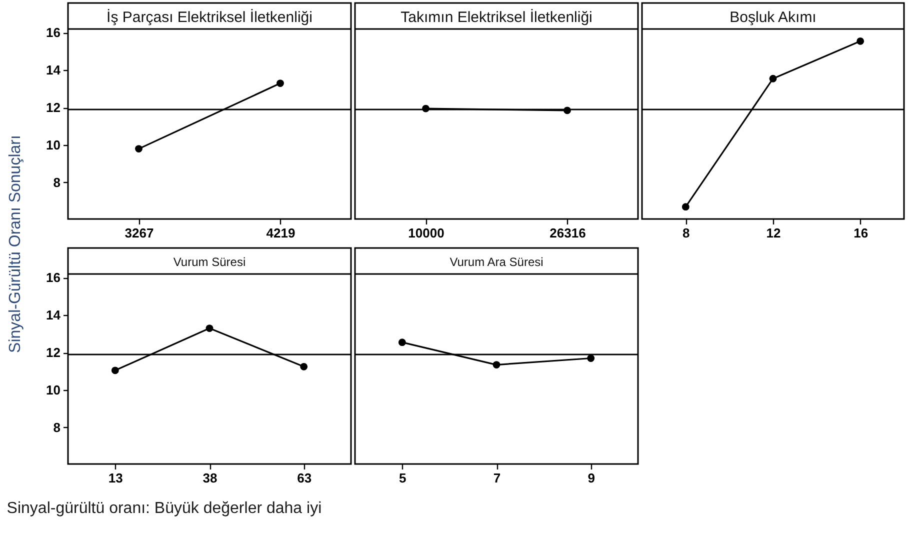 Image resolution: width=917 pixels, height=536 pixels. I want to click on x-tick-label: 63, so click(304, 478).